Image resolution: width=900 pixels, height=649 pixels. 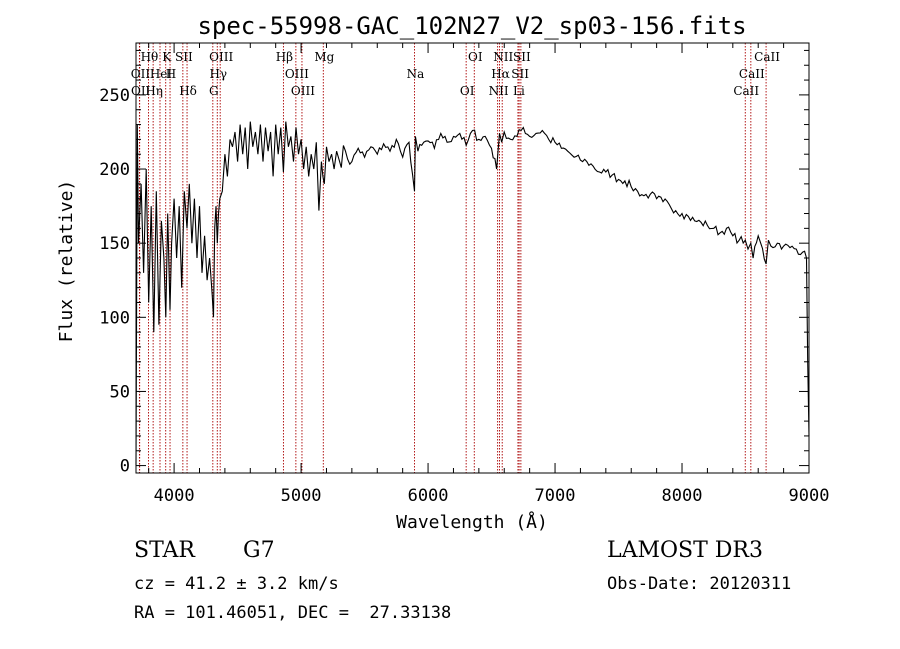 What do you see at coordinates (164, 550) in the screenshot?
I see `object-class: STAR` at bounding box center [164, 550].